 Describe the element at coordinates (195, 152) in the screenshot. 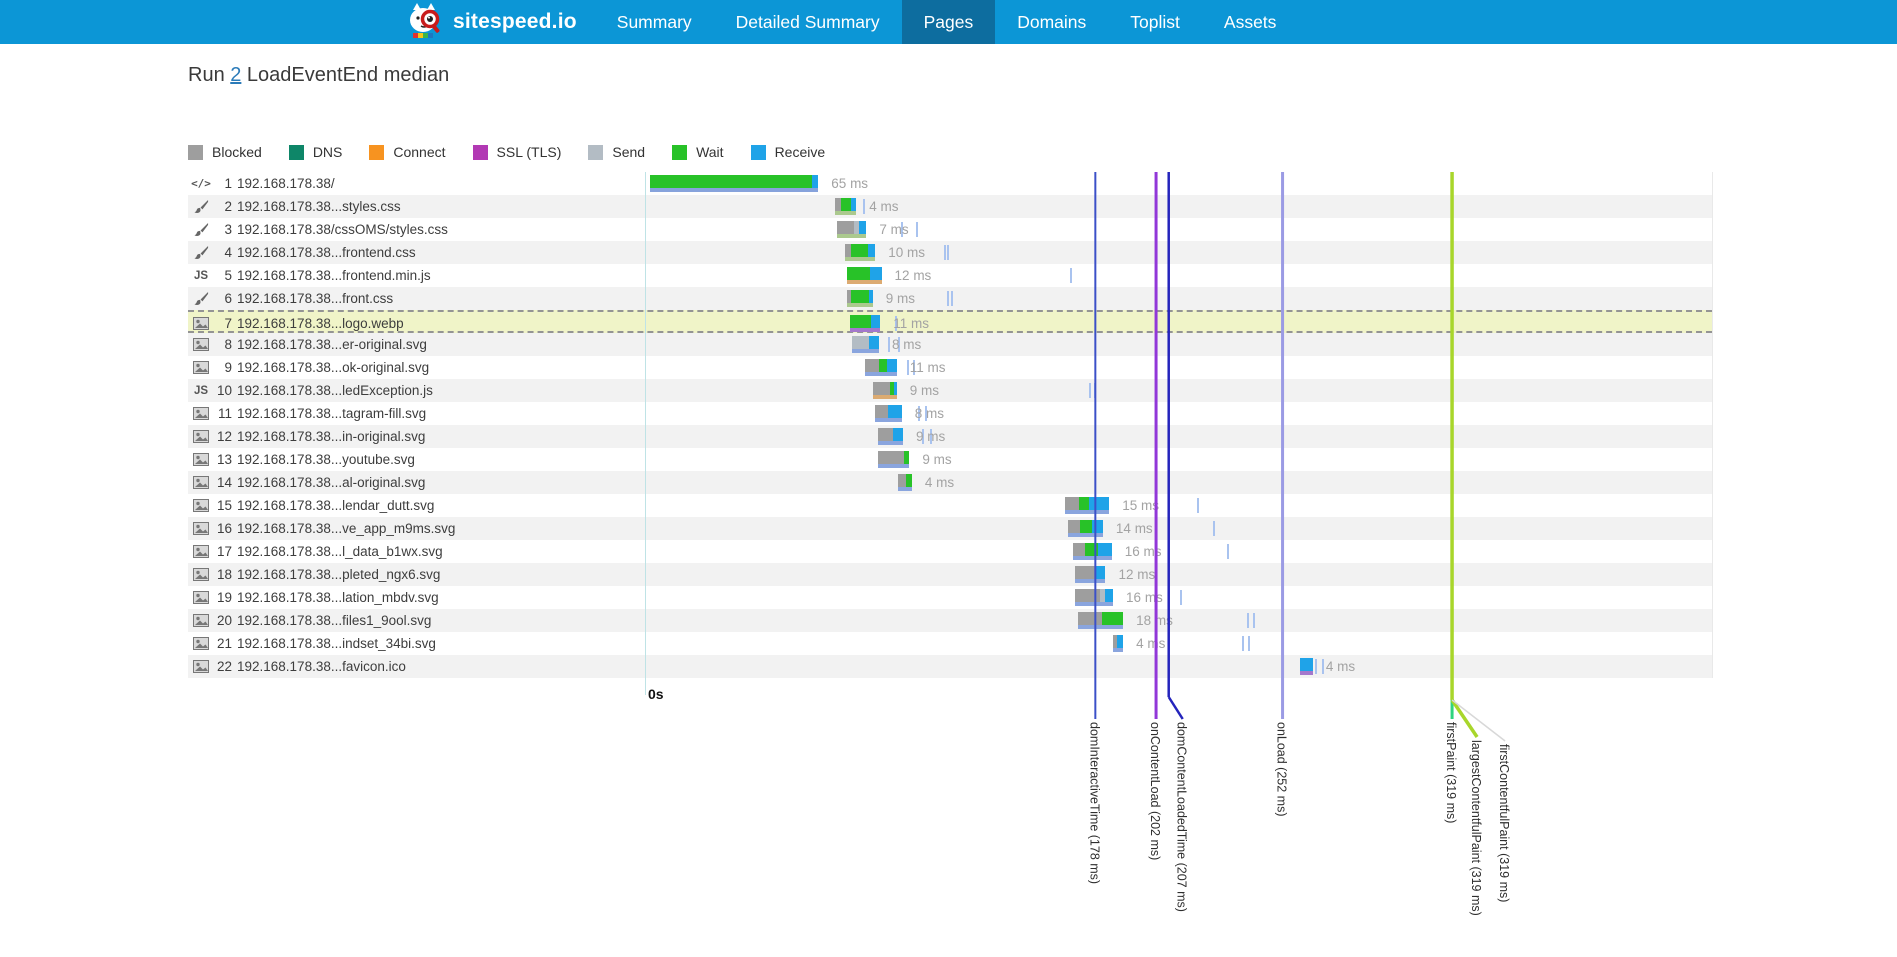

I see `legend-swatch` at that location.